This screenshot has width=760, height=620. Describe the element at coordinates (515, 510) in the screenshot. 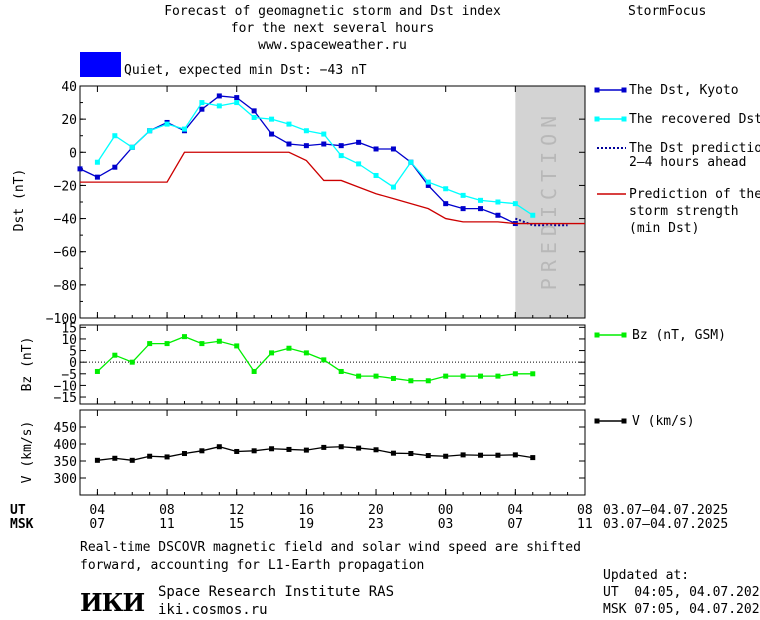

I see `ut-ticks-6: 04` at that location.